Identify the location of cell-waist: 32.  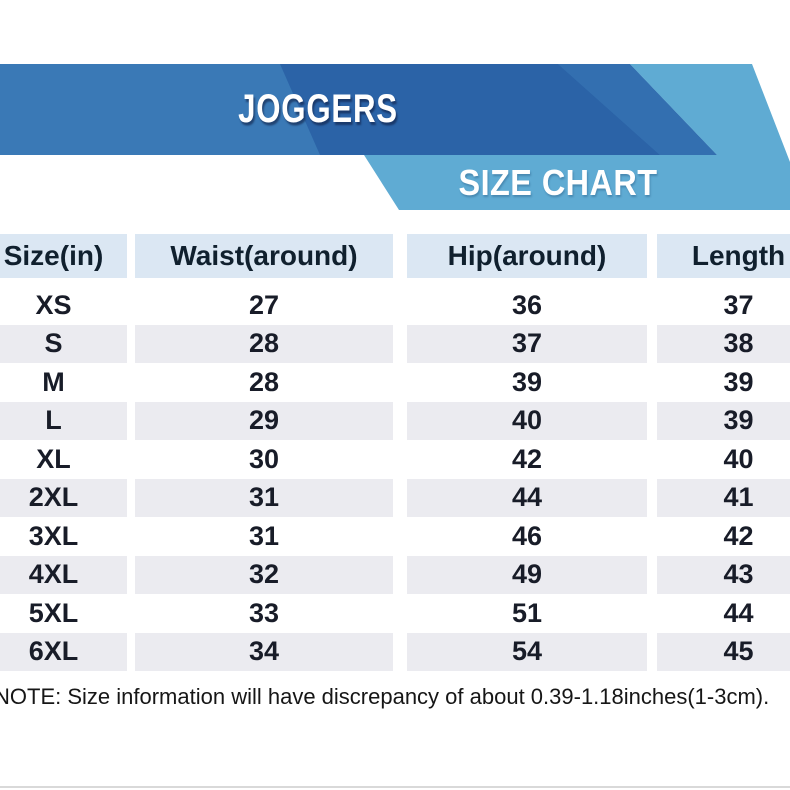
(264, 574).